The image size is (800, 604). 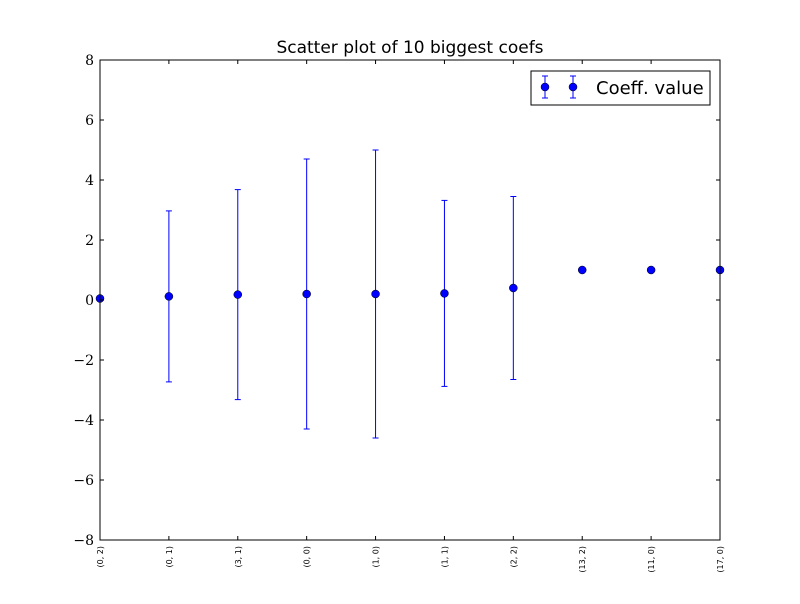 What do you see at coordinates (89, 241) in the screenshot?
I see `y-tick-label: 2` at bounding box center [89, 241].